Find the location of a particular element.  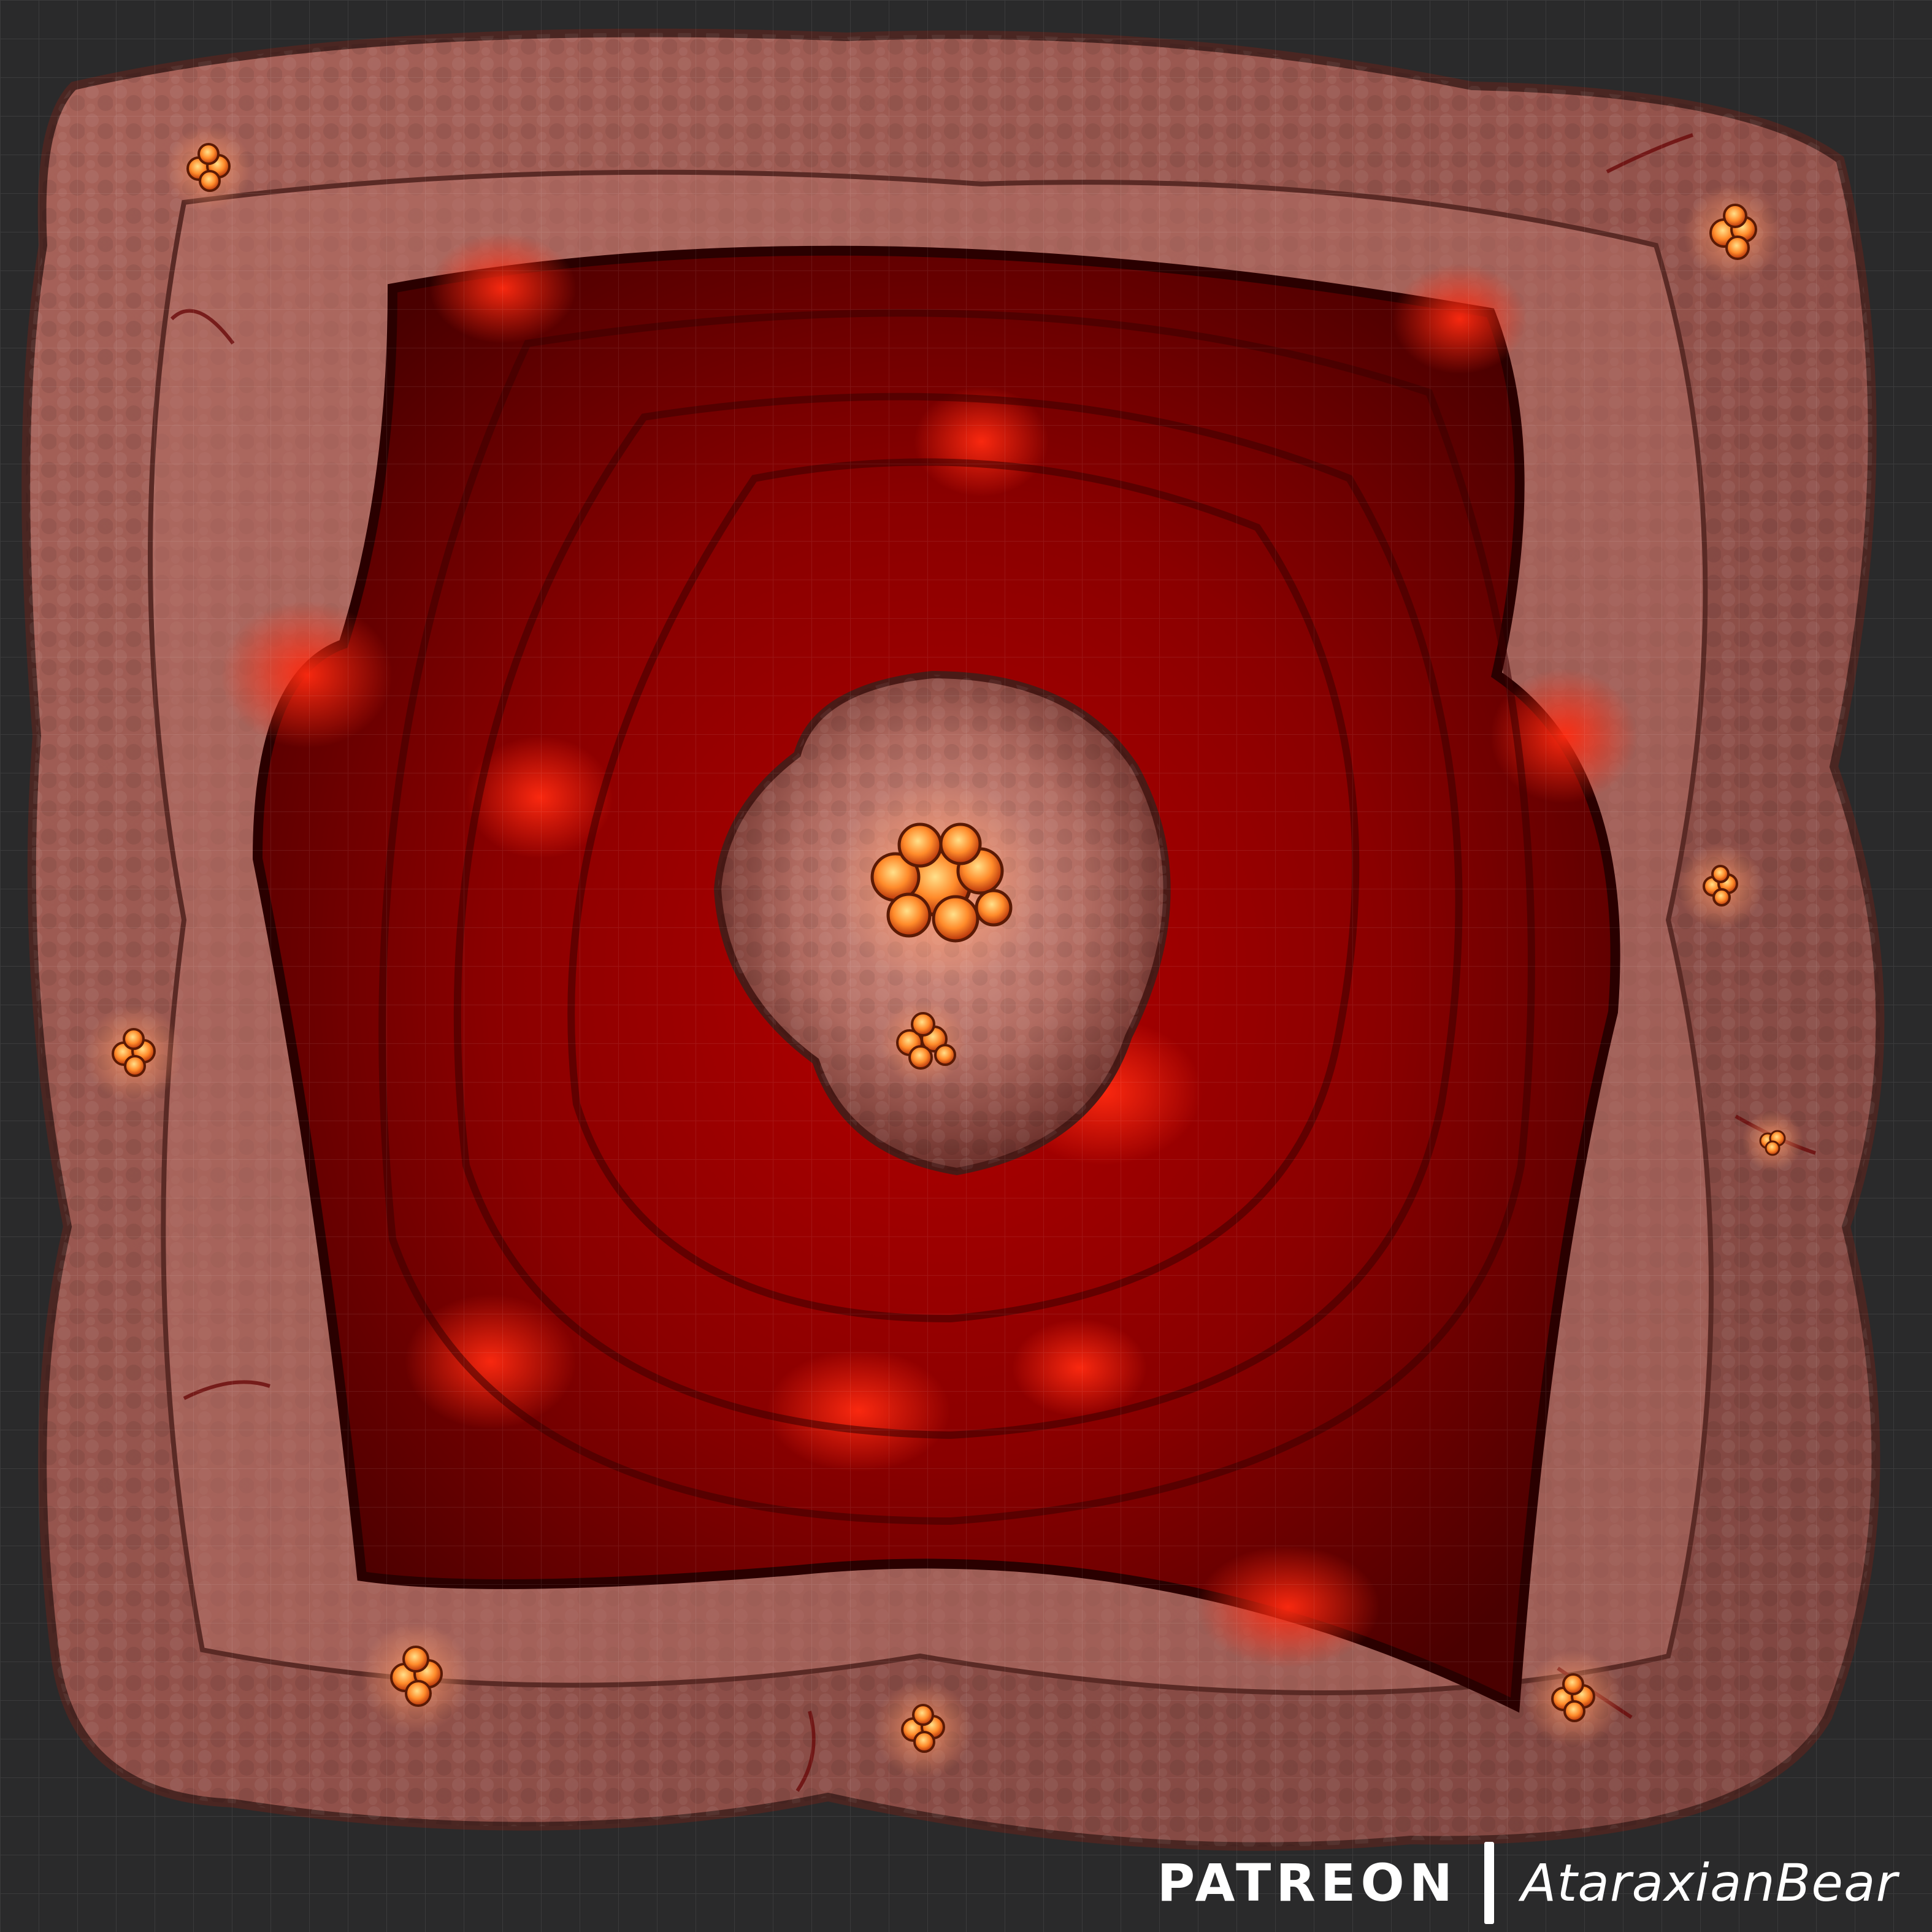

watermark-author: AtaraxianBear is located at coordinates (1709, 1883).